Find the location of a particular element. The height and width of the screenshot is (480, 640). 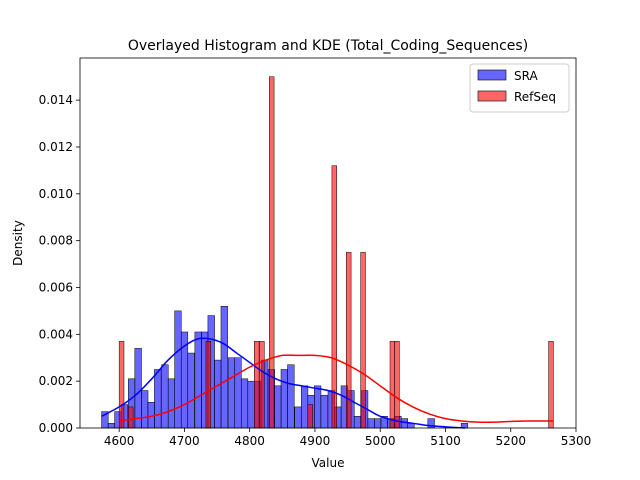

refseq-kde-line is located at coordinates (336, 389).